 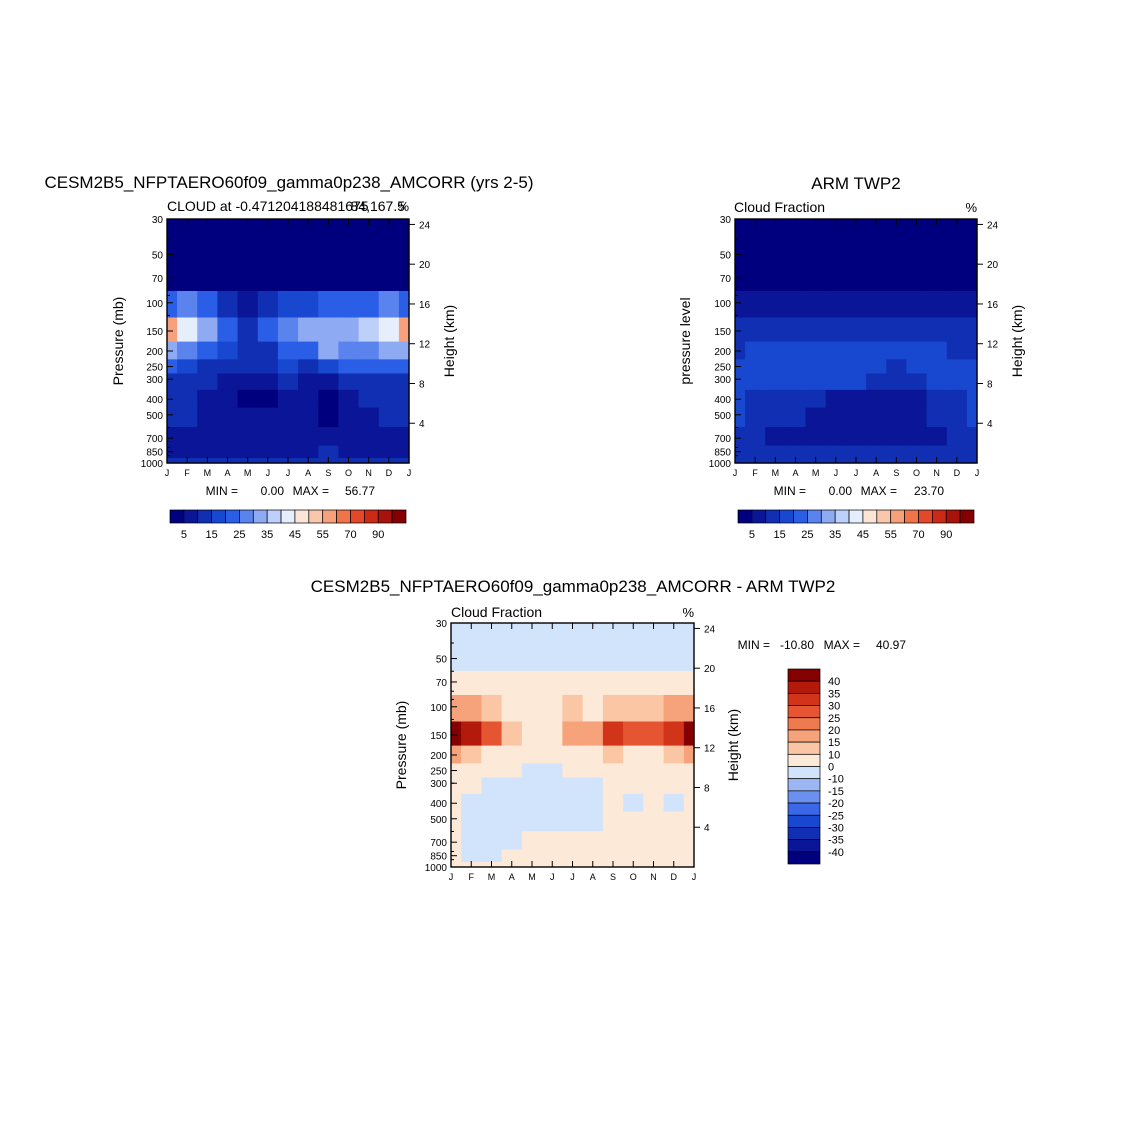 What do you see at coordinates (836, 804) in the screenshot?
I see `colorbar-label: -20` at bounding box center [836, 804].